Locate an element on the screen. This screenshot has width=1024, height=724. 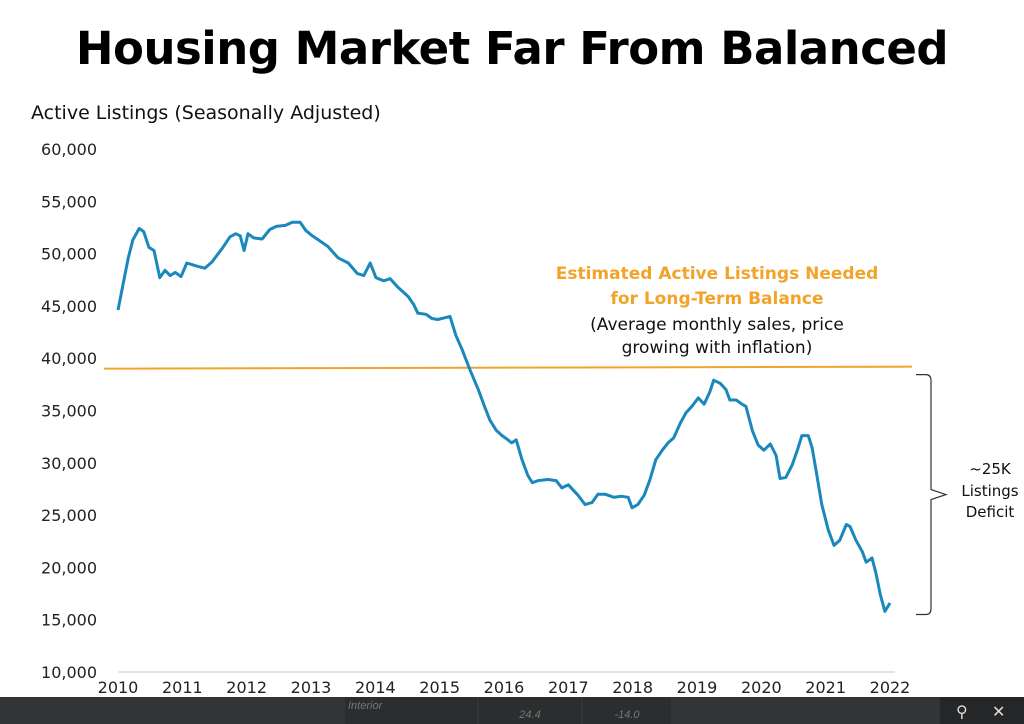
y-tick-label: 40,000 is located at coordinates (69, 358).